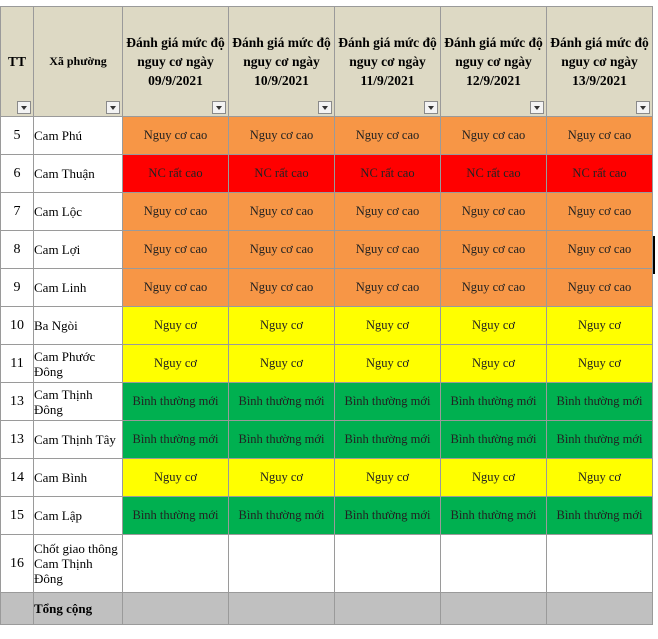 The image size is (658, 639). What do you see at coordinates (78, 608) in the screenshot?
I see `total-label: Tổng cộng` at bounding box center [78, 608].